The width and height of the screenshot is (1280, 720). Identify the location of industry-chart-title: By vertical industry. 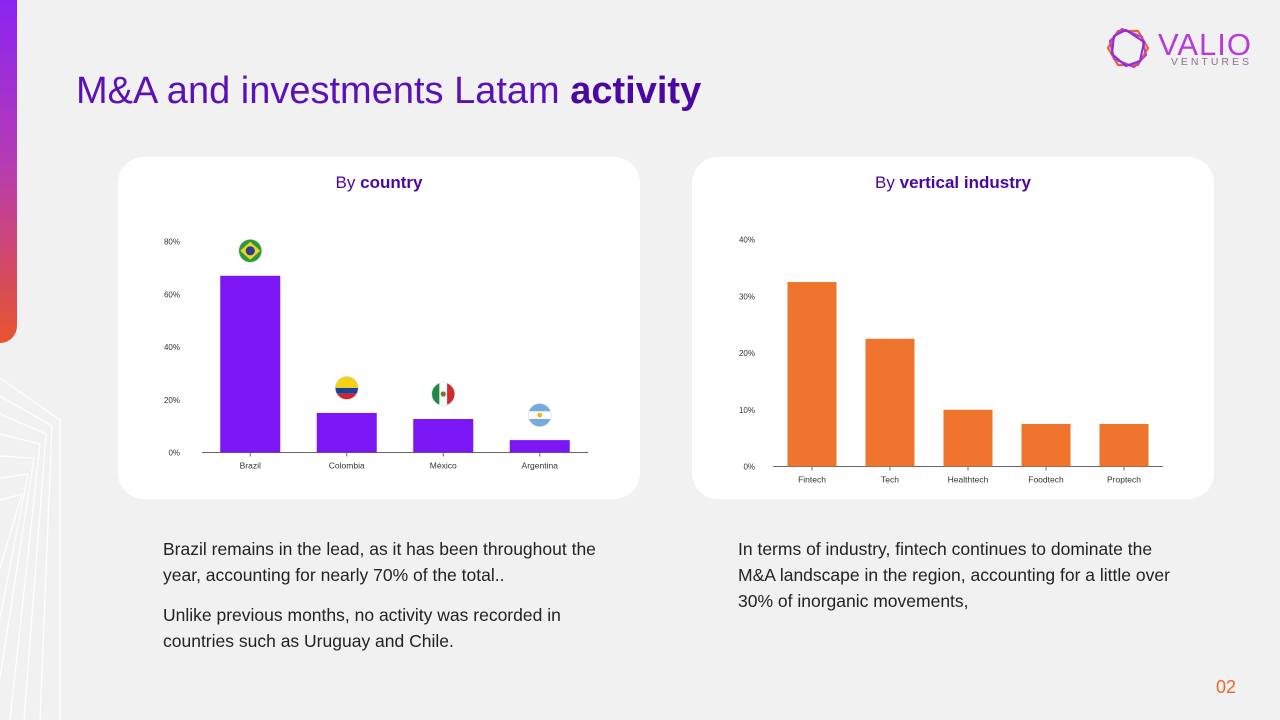
(953, 183).